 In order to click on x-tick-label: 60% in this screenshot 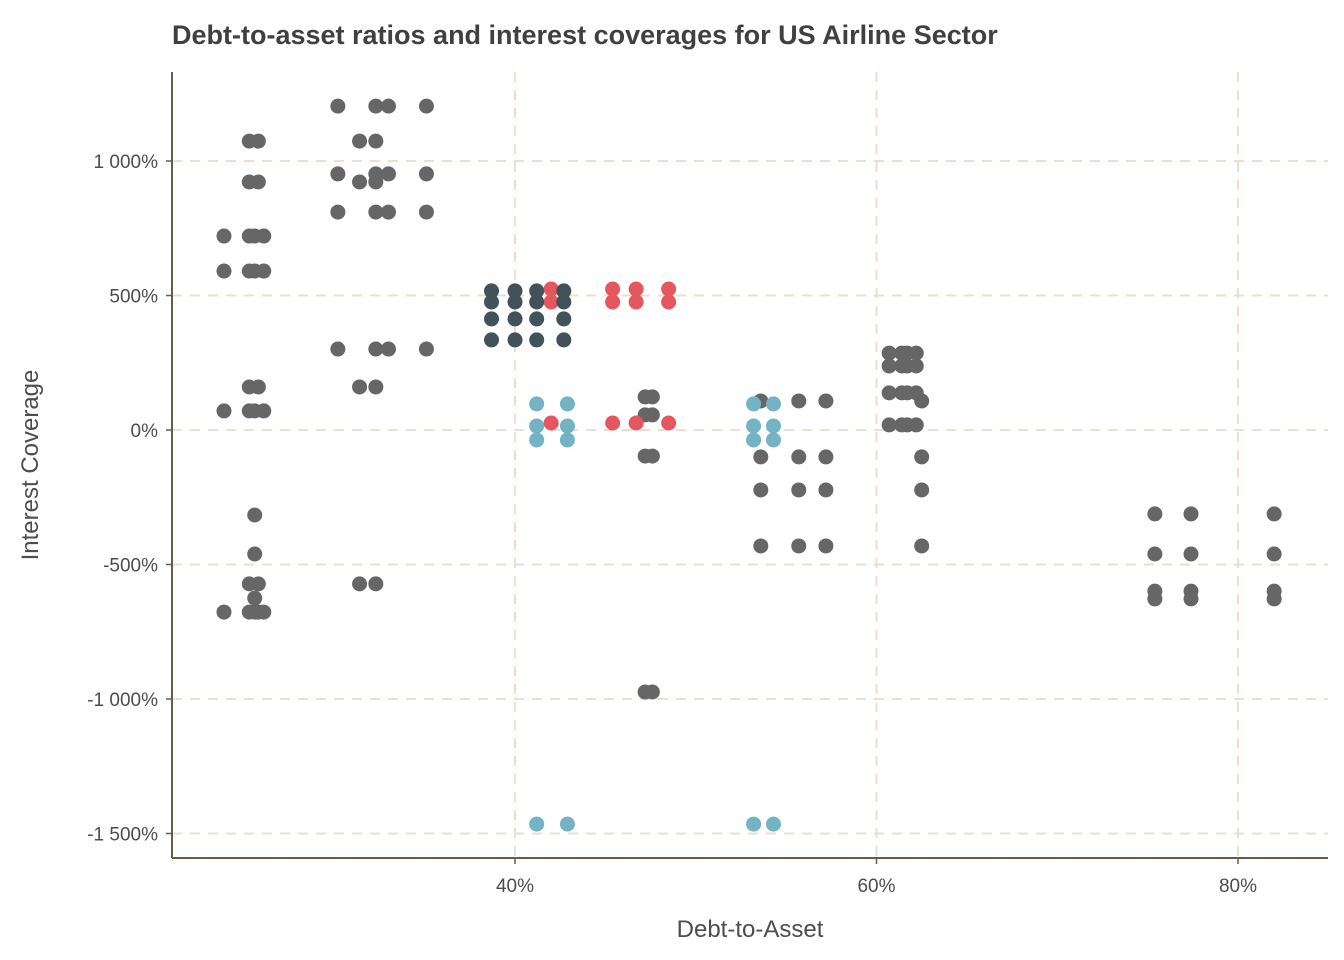, I will do `click(876, 886)`.